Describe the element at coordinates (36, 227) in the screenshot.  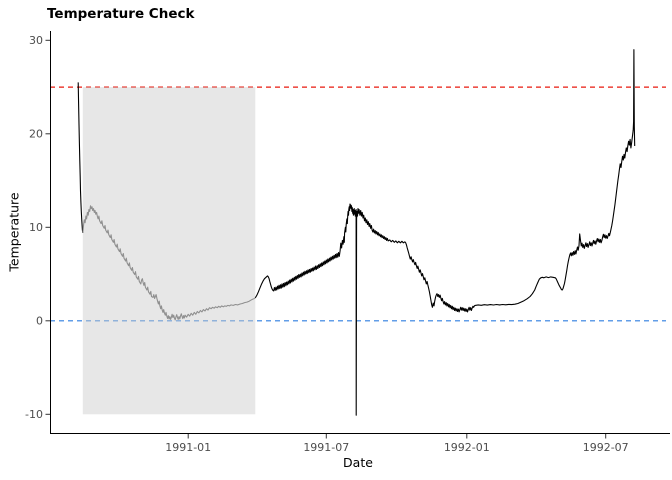
I see `y-tick-label: 10` at that location.